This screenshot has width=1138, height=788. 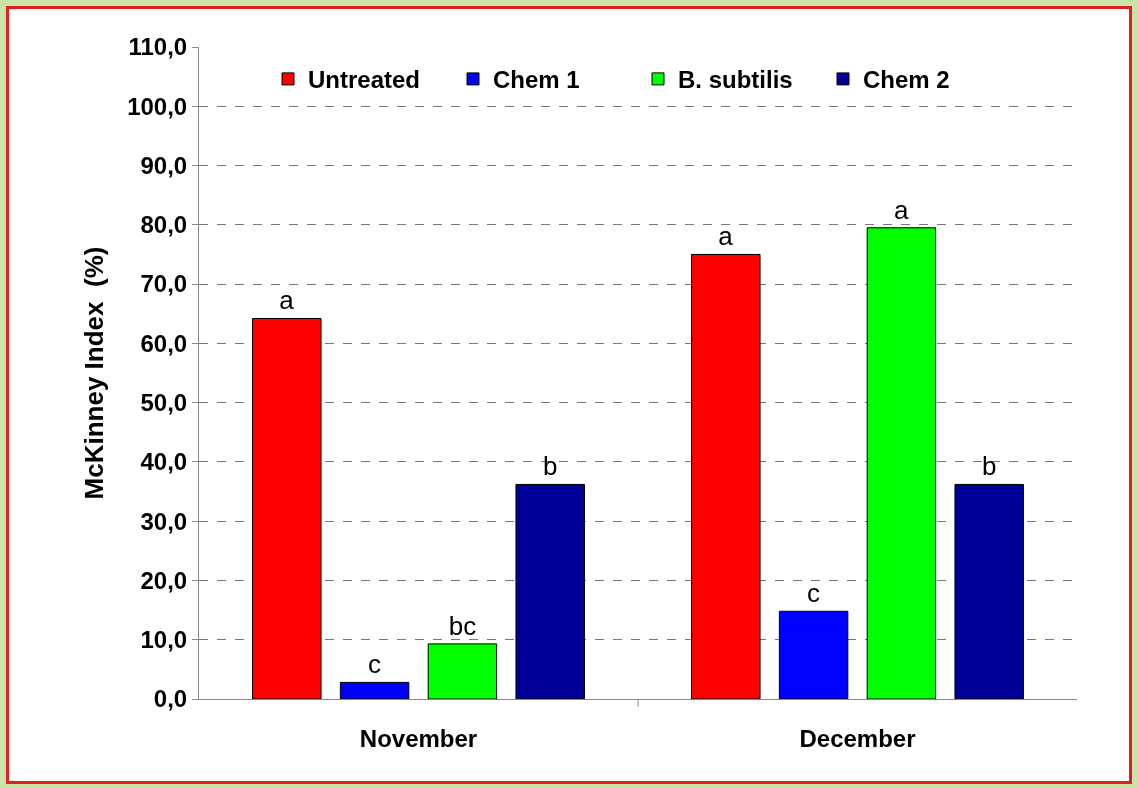 What do you see at coordinates (164, 225) in the screenshot?
I see `y-tick-label: 80,0` at bounding box center [164, 225].